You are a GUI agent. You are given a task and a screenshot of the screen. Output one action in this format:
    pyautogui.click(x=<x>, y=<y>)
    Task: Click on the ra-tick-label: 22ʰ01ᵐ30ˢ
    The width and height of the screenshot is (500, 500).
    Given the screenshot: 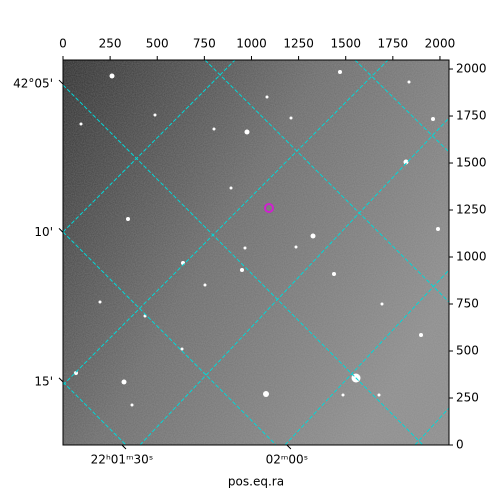 What is the action you would take?
    pyautogui.click(x=122, y=460)
    